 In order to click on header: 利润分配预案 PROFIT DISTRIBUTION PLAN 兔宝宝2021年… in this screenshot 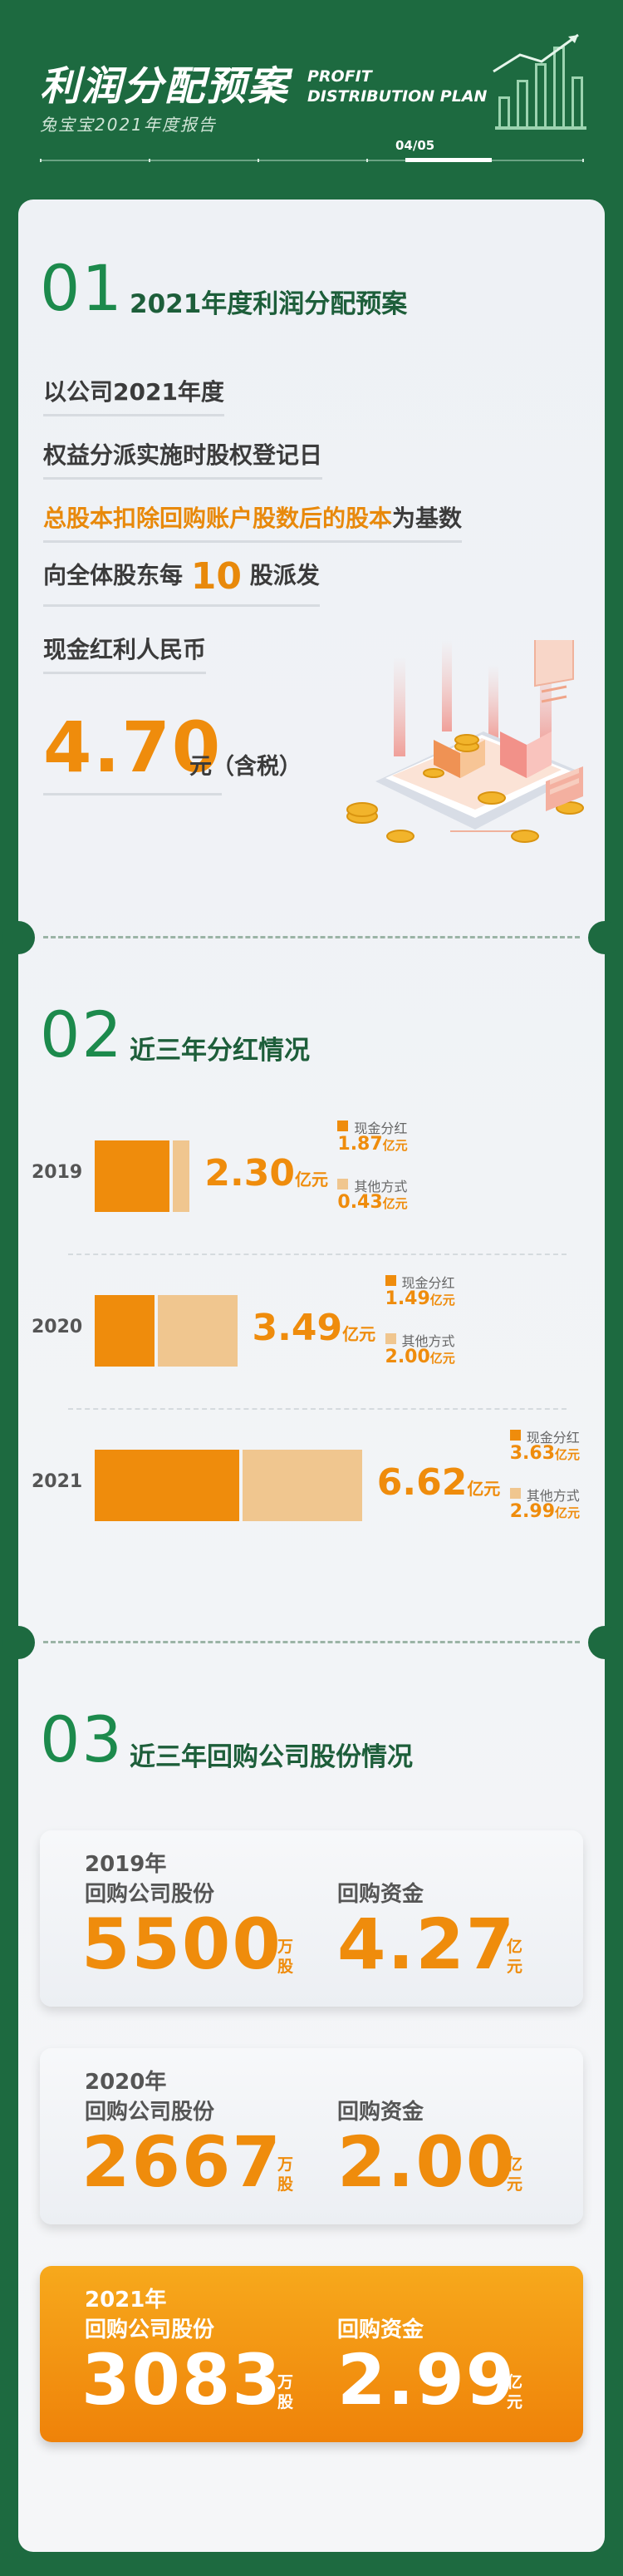, I will do `click(311, 99)`.